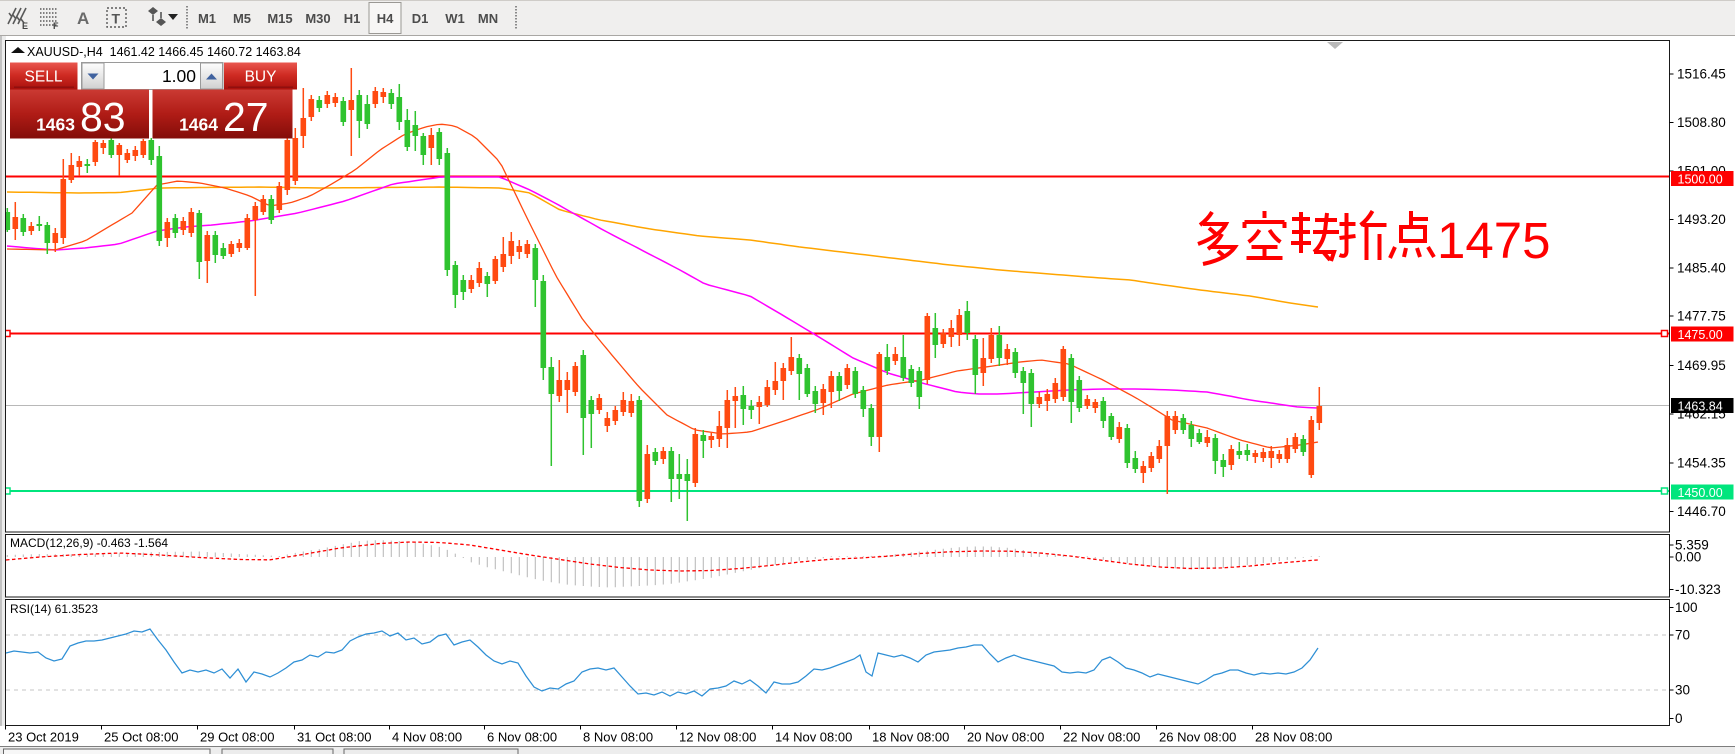  Describe the element at coordinates (44, 77) in the screenshot. I see `svg-text: SELL` at that location.